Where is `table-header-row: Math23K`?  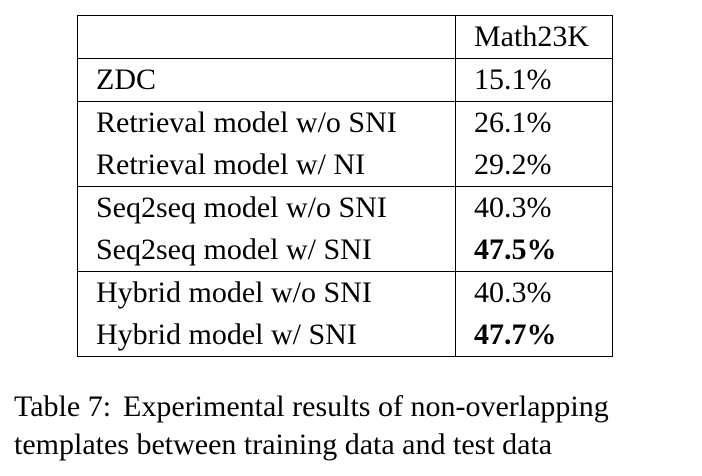 table-header-row: Math23K is located at coordinates (345, 37).